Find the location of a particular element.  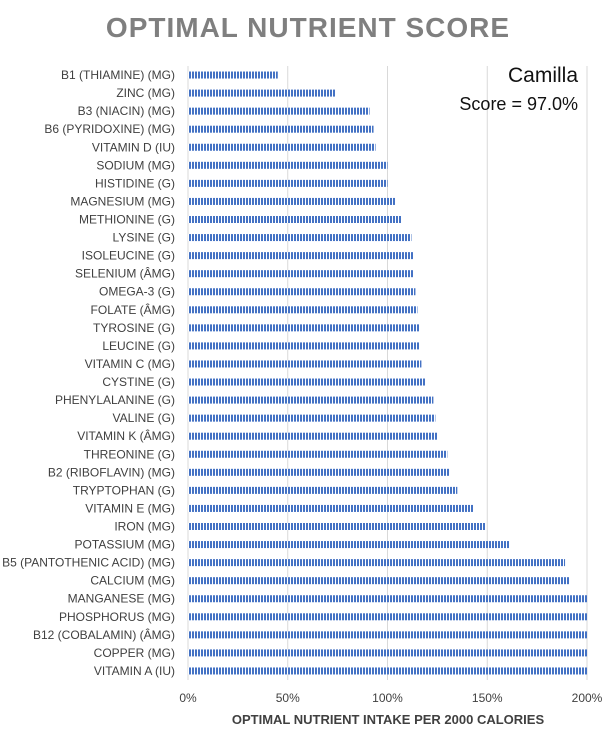

category-label: COPPER (MG) is located at coordinates (134, 653).